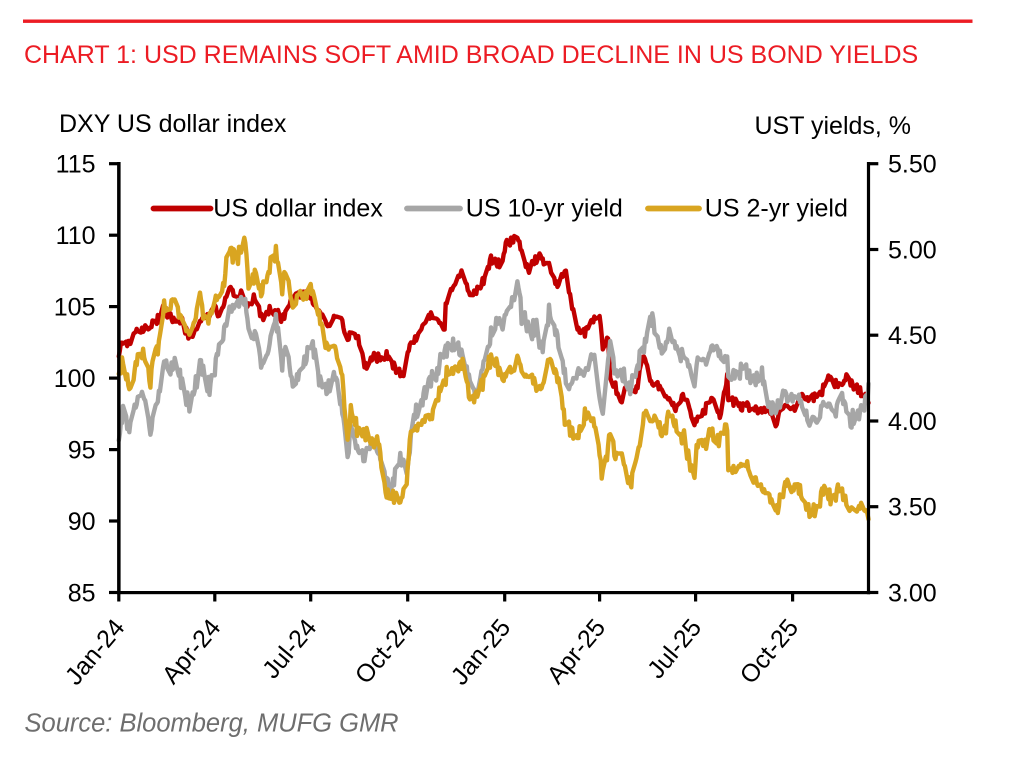 This screenshot has width=1022, height=769. I want to click on svg-text: 90, so click(82, 522).